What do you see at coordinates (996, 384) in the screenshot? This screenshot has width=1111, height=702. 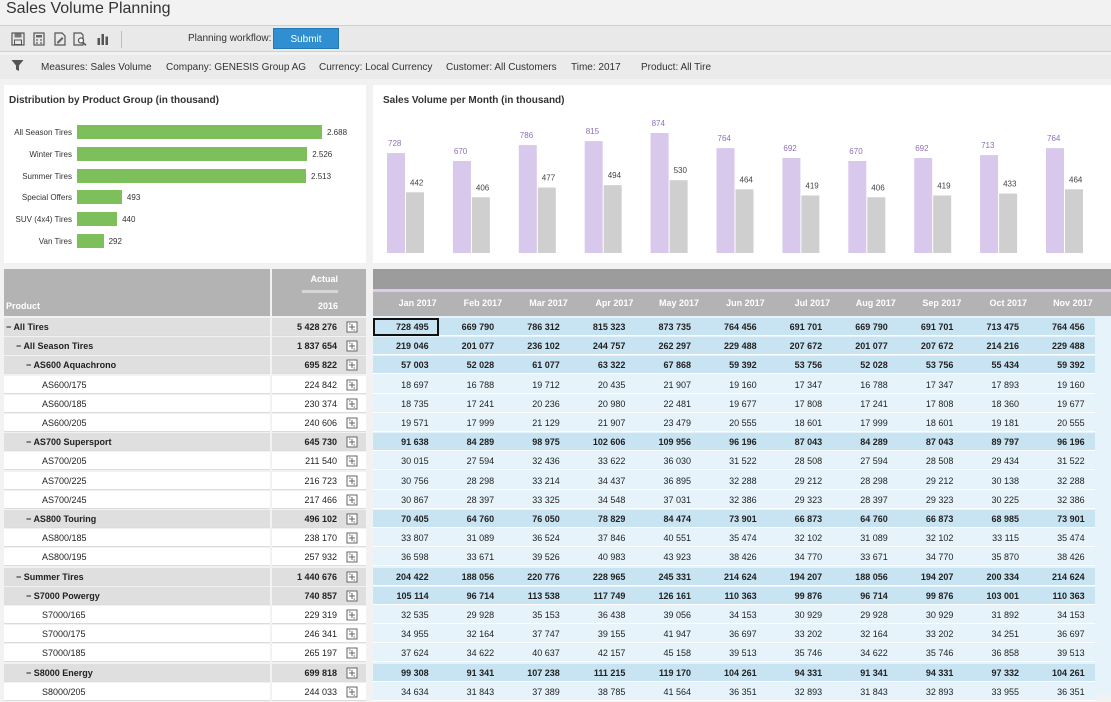 I see `month-value-cell: 17 893` at bounding box center [996, 384].